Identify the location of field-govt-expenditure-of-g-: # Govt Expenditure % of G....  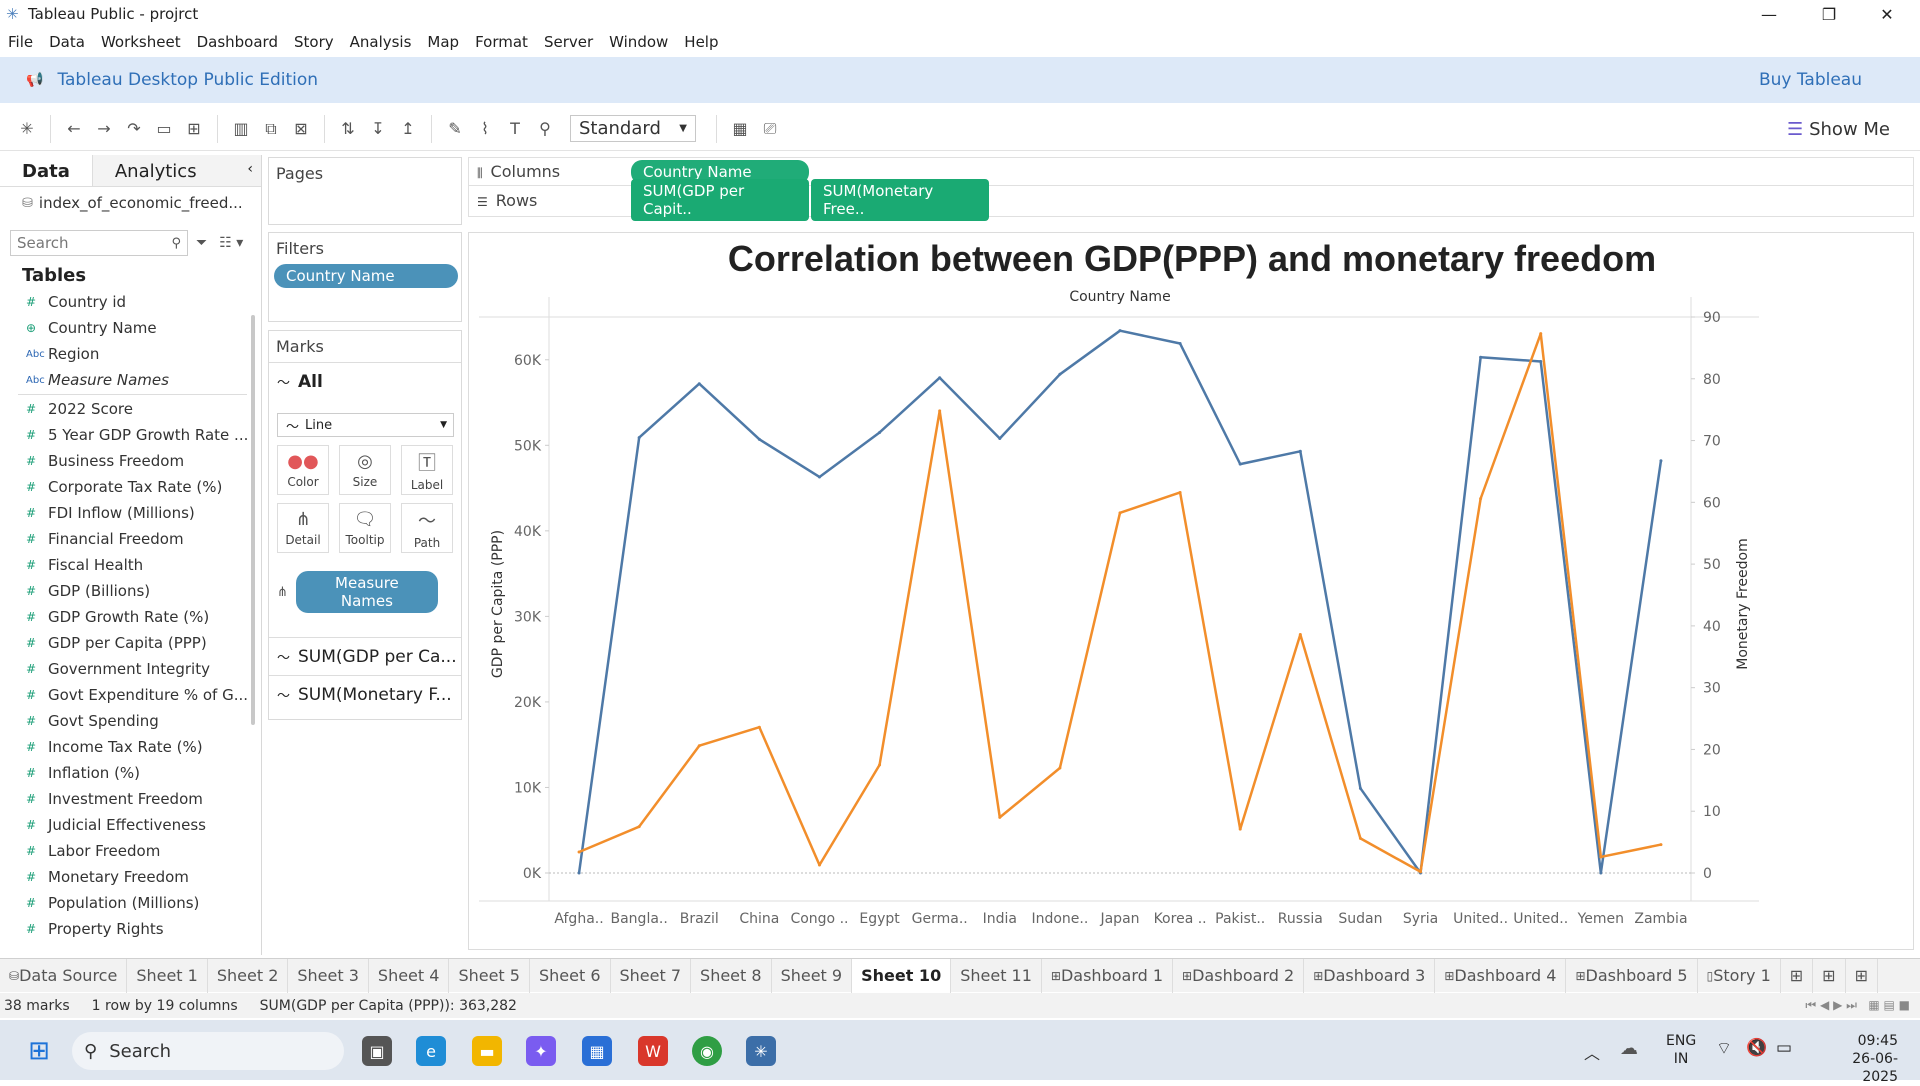
(130, 695).